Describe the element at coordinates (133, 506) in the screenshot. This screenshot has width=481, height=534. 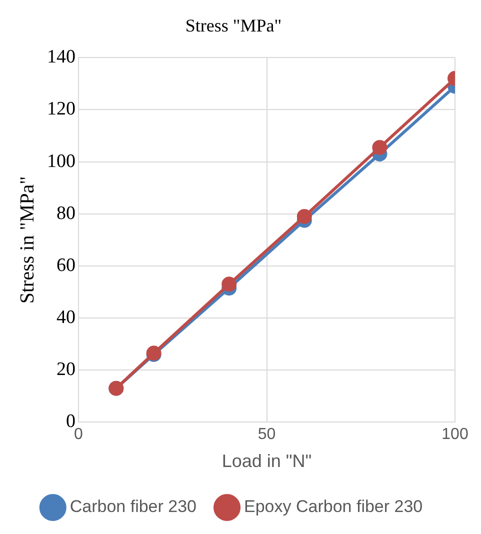
I see `legend-label: Carbon fiber 230` at that location.